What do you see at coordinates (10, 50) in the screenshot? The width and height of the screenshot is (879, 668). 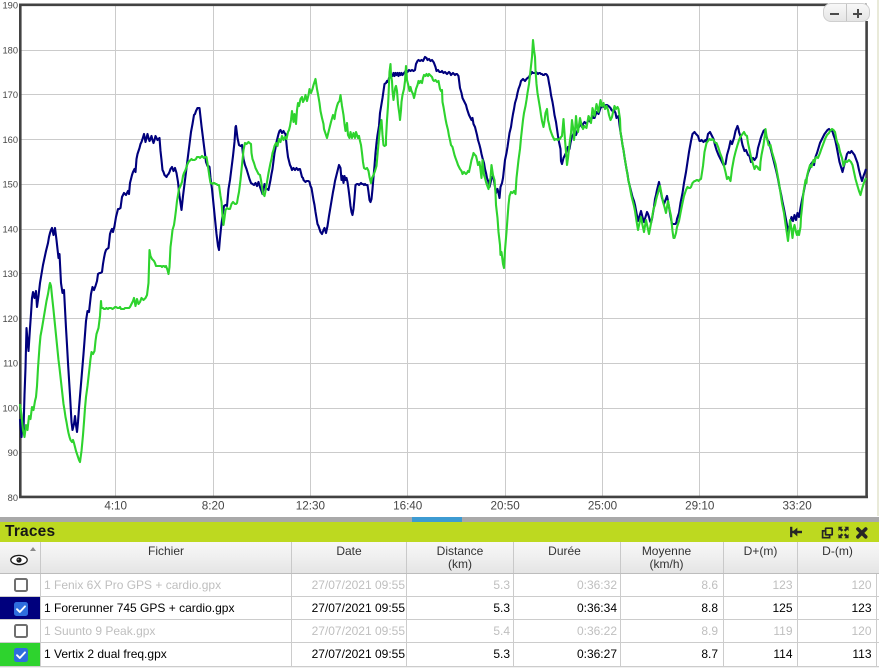 I see `svg-text: 180` at bounding box center [10, 50].